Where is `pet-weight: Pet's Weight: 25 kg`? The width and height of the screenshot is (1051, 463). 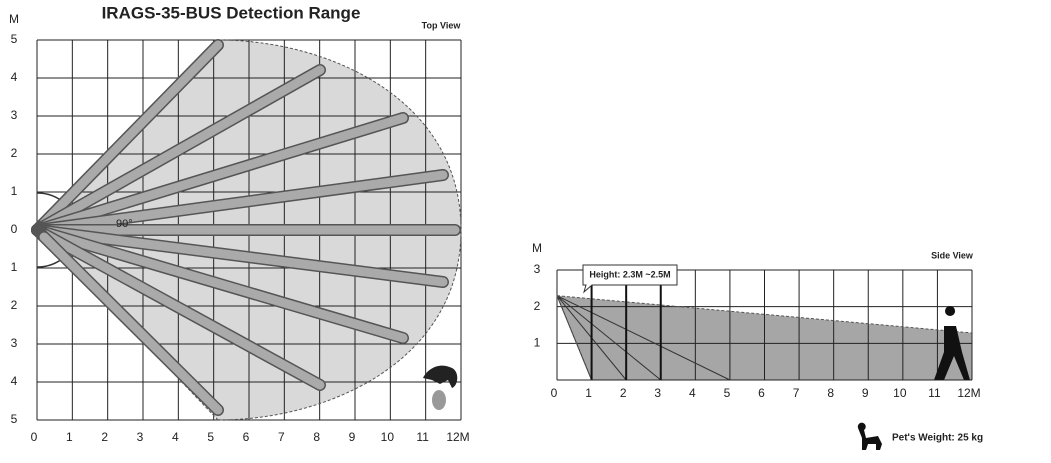
pet-weight: Pet's Weight: 25 kg is located at coordinates (937, 438).